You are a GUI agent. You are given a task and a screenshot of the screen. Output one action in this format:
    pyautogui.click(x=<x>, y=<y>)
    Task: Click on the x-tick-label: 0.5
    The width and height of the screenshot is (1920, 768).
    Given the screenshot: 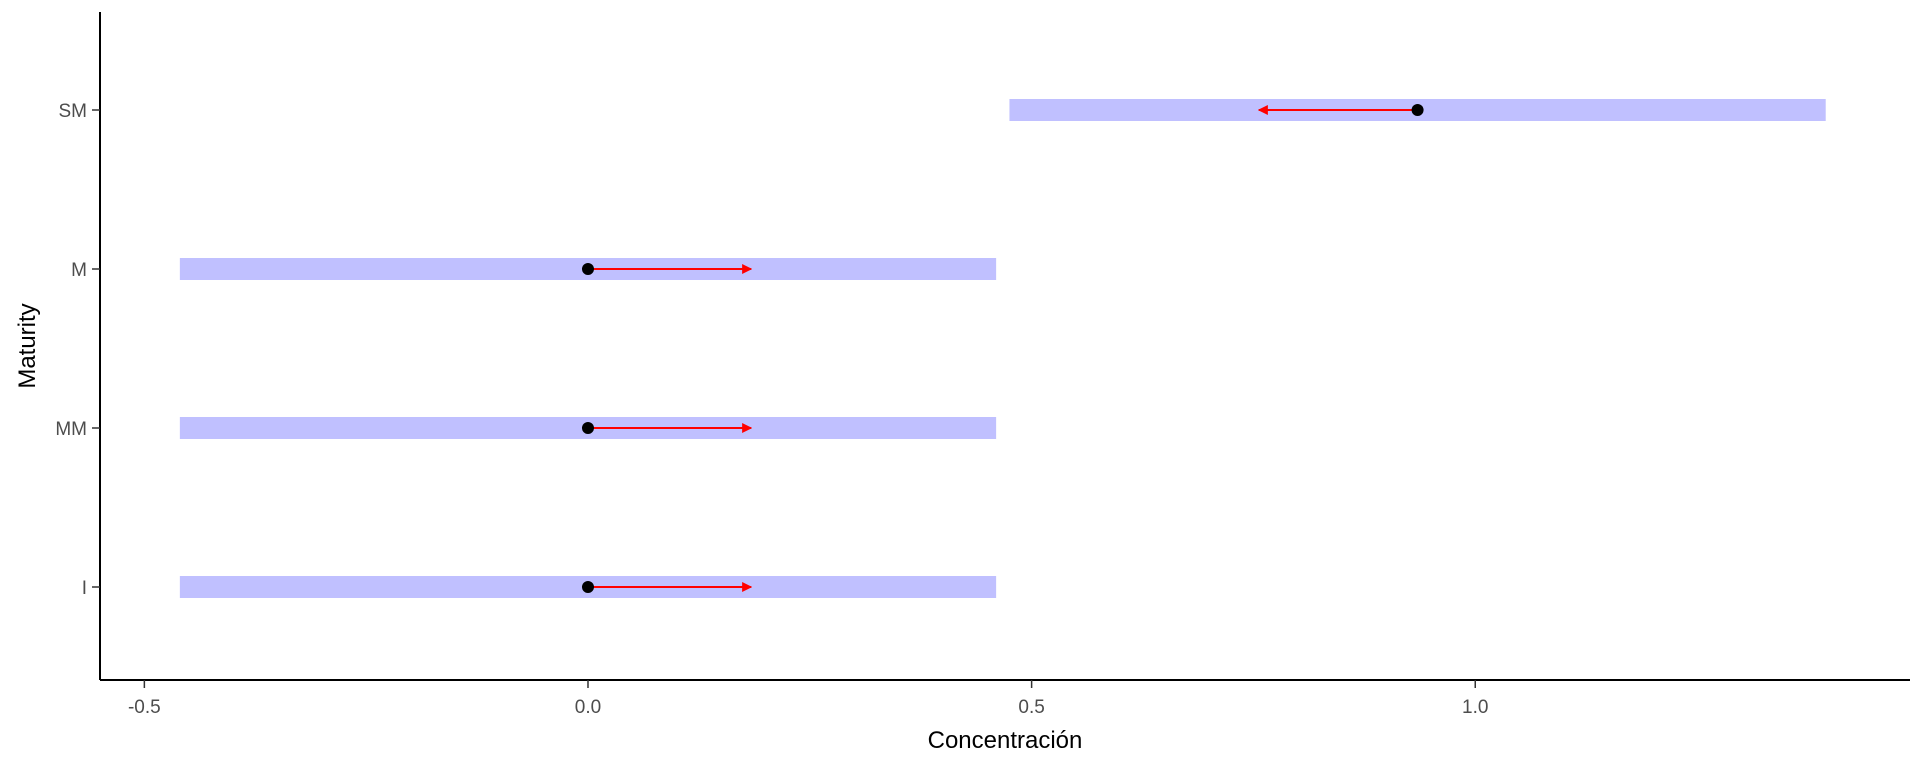 What is the action you would take?
    pyautogui.click(x=1031, y=707)
    